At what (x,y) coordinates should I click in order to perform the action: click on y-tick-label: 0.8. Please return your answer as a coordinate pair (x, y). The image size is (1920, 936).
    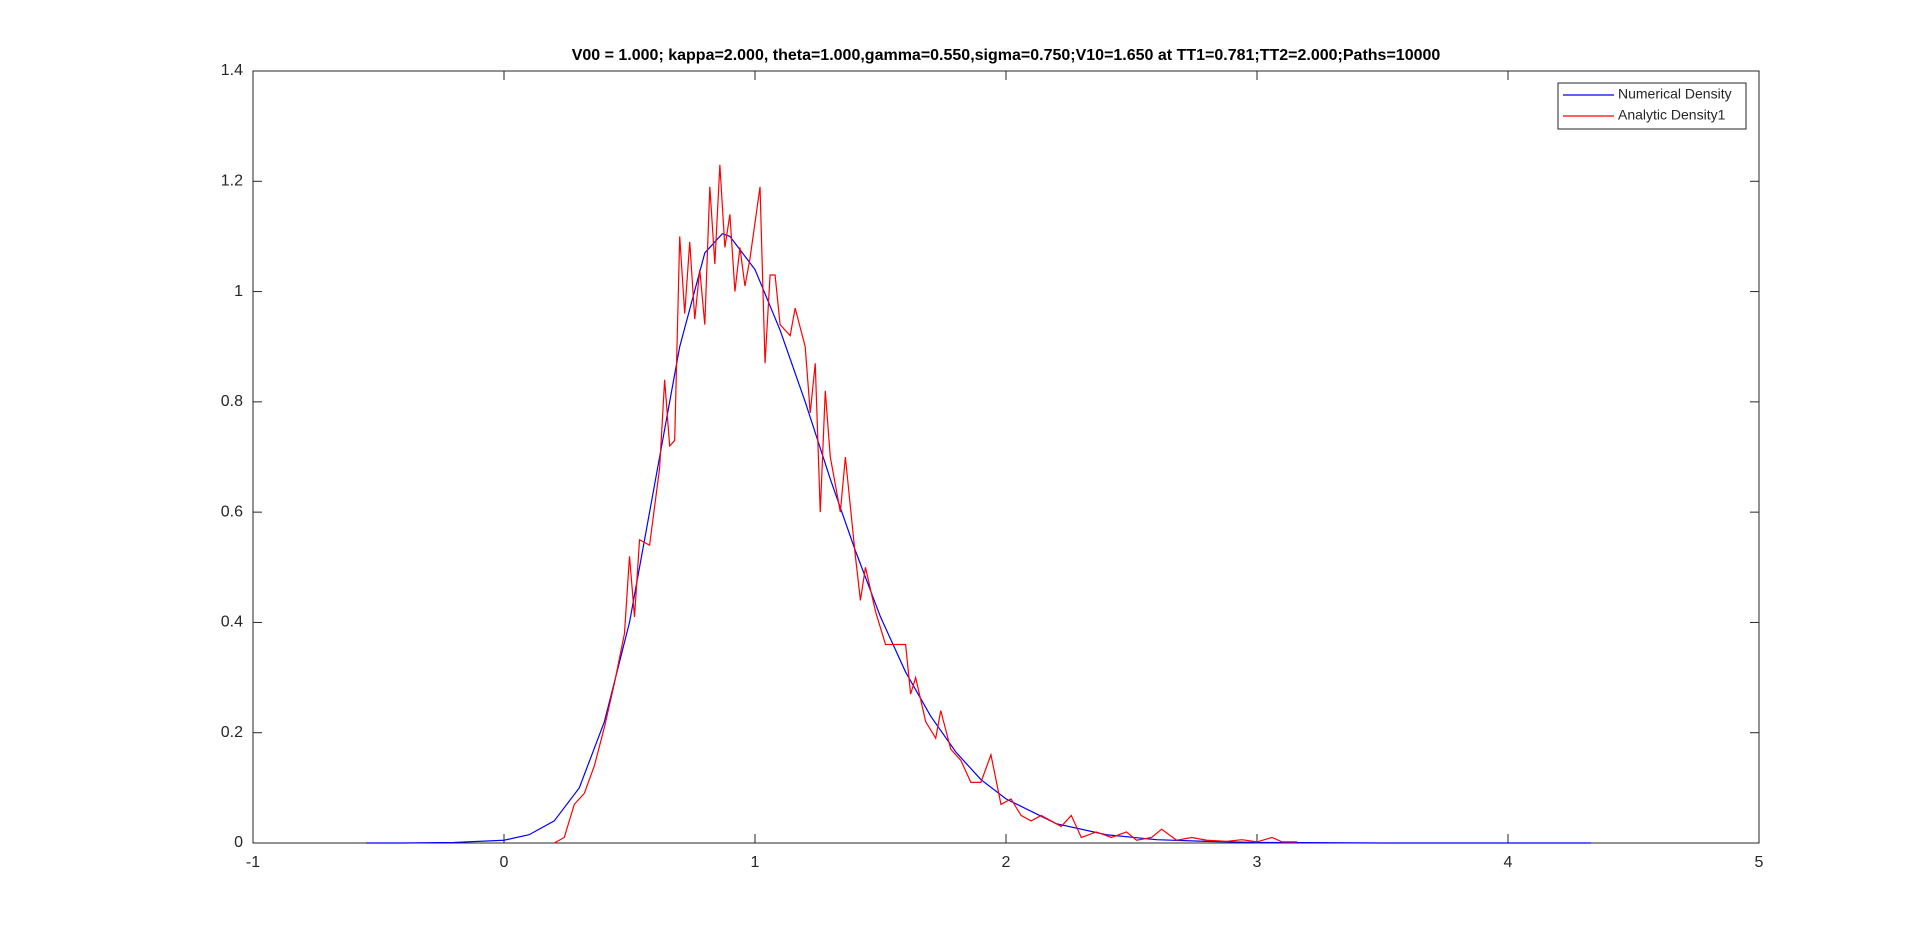
    Looking at the image, I should click on (232, 401).